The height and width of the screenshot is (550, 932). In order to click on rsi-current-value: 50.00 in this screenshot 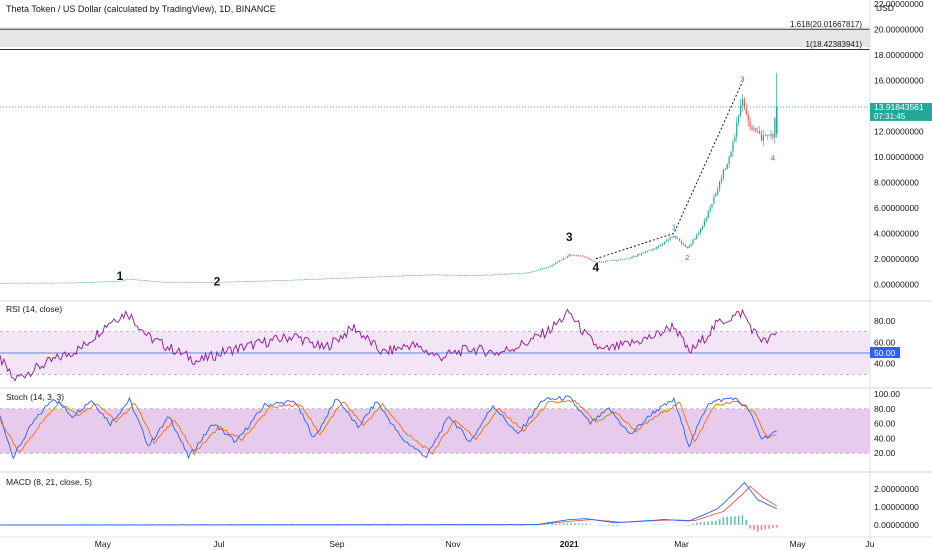, I will do `click(885, 353)`.